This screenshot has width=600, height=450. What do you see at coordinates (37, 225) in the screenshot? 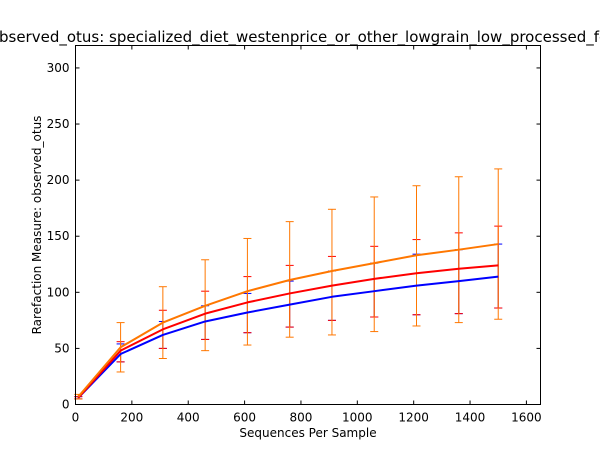
I see `y-axis-label: Rarefaction Measure: observed_otus` at bounding box center [37, 225].